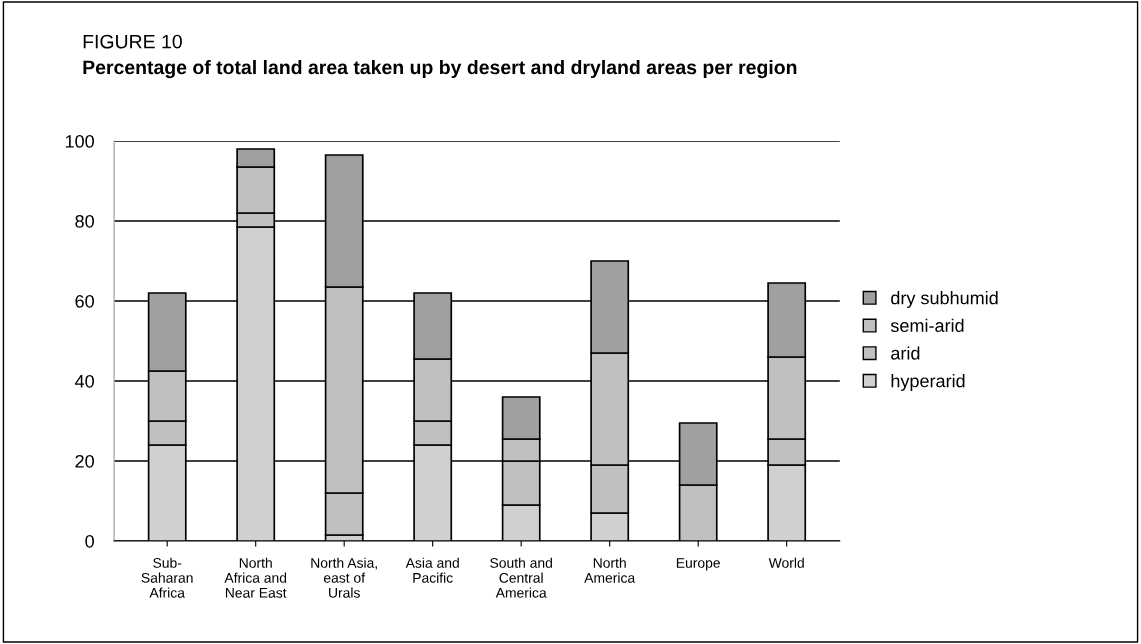  Describe the element at coordinates (440, 69) in the screenshot. I see `chart-subtitle: Percentage of total land area taken up by desert and dryland areas per region` at that location.